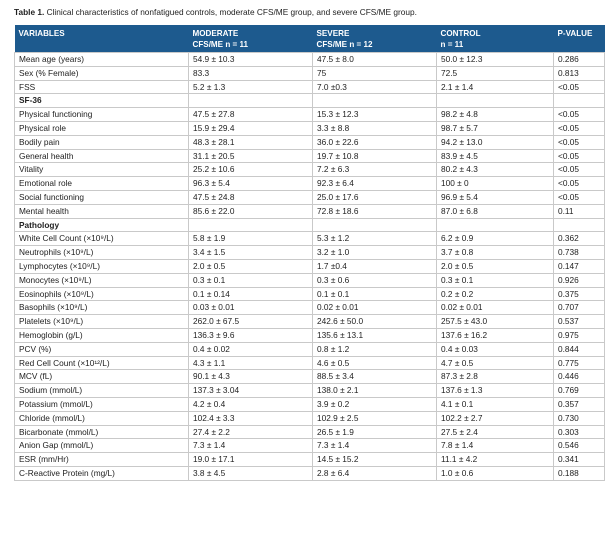  Describe the element at coordinates (250, 473) in the screenshot. I see `moderate-cell: 3.8 ± 4.5` at that location.